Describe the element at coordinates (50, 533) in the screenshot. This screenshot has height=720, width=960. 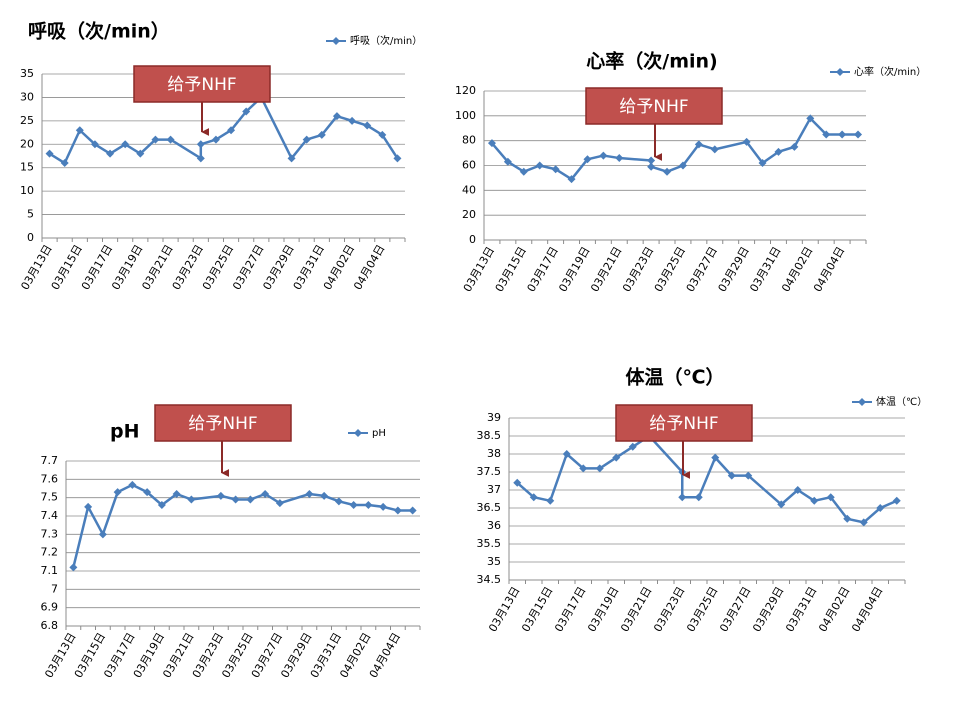
I see `y-tick-label: 7.3` at that location.